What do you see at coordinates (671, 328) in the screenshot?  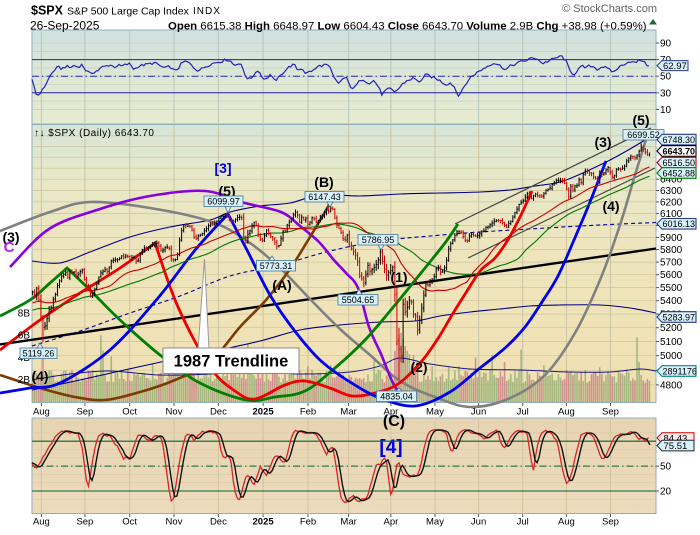 I see `svg-text: 5200` at bounding box center [671, 328].